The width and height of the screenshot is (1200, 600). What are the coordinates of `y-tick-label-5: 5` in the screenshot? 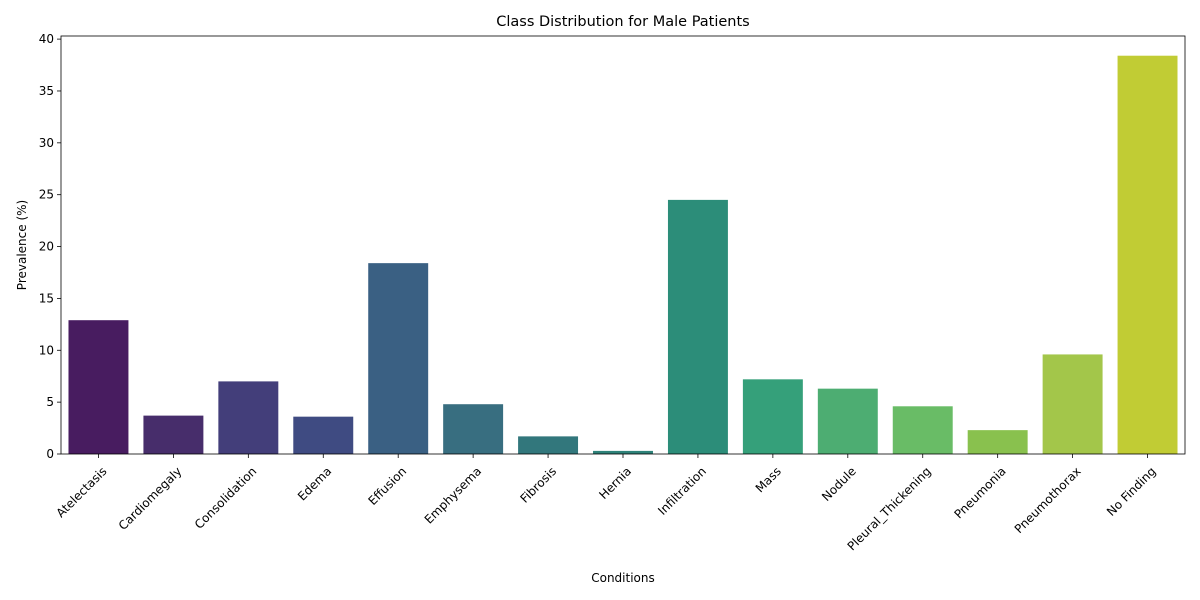 It's located at (50, 402).